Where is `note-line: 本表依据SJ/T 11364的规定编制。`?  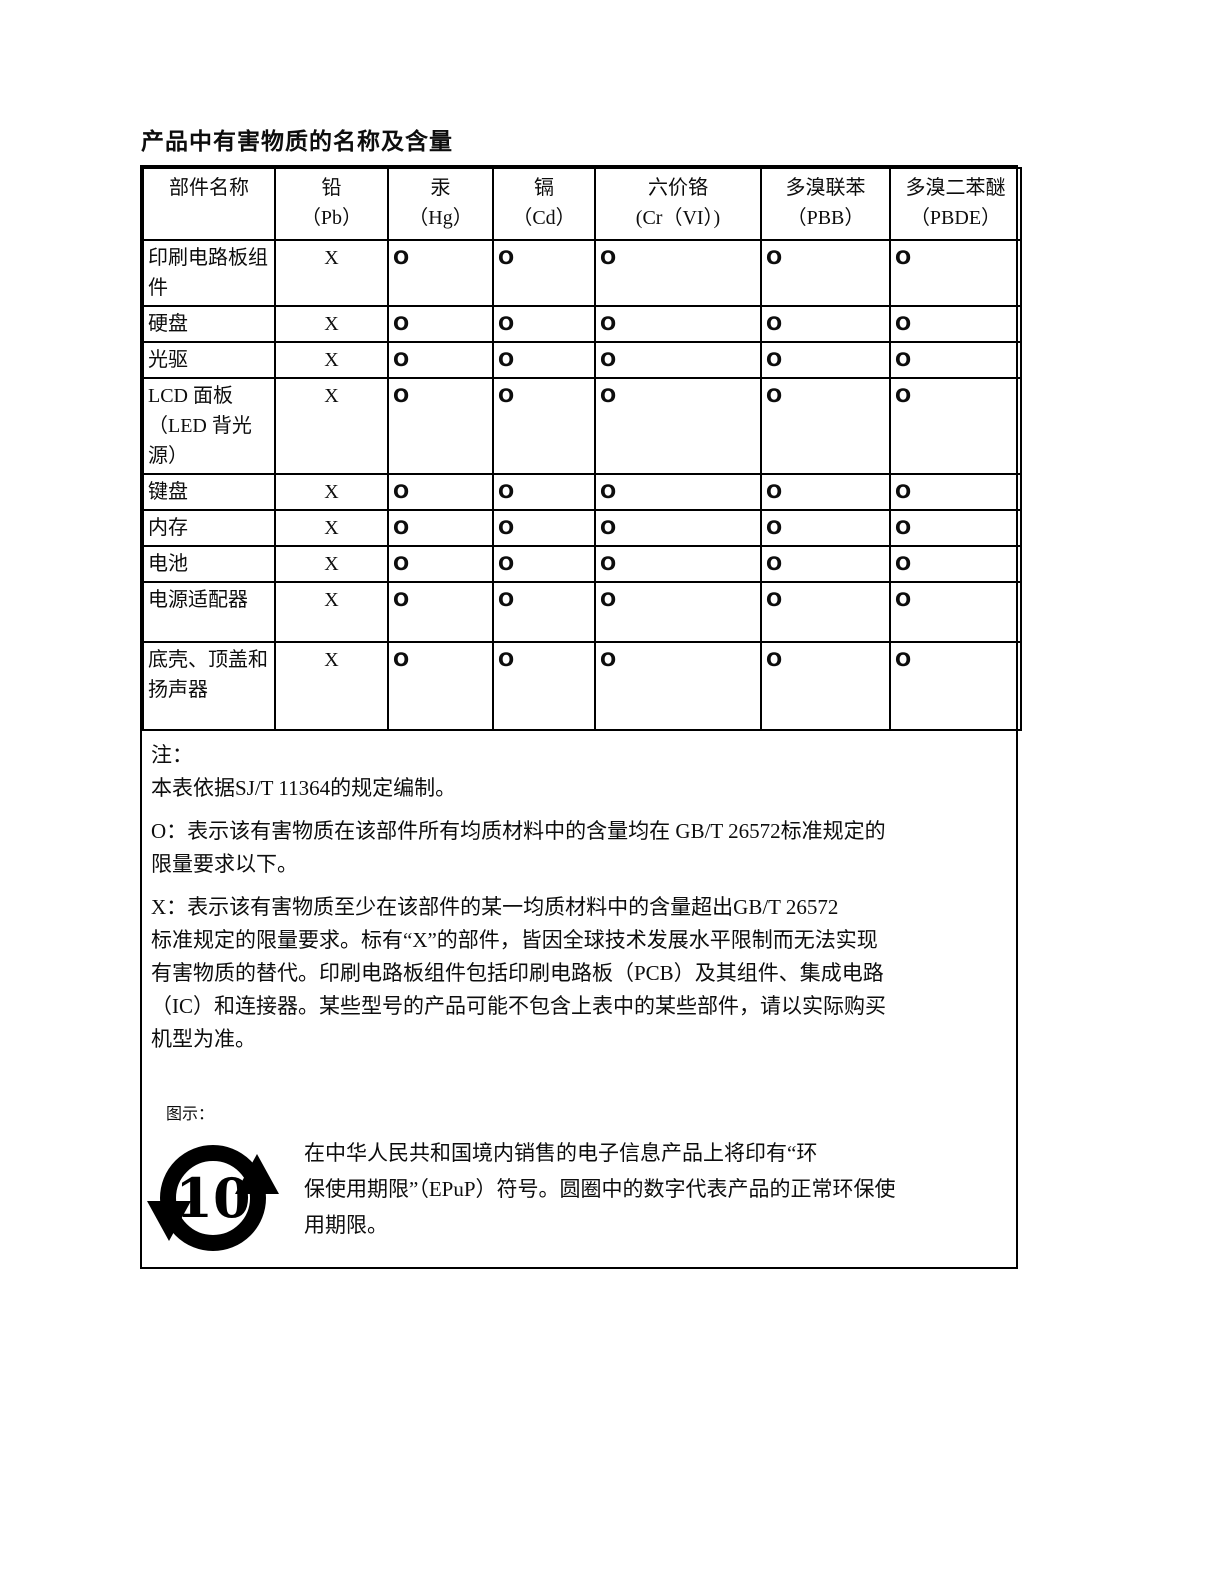
note-line: 本表依据SJ/T 11364的规定编制。 is located at coordinates (304, 788).